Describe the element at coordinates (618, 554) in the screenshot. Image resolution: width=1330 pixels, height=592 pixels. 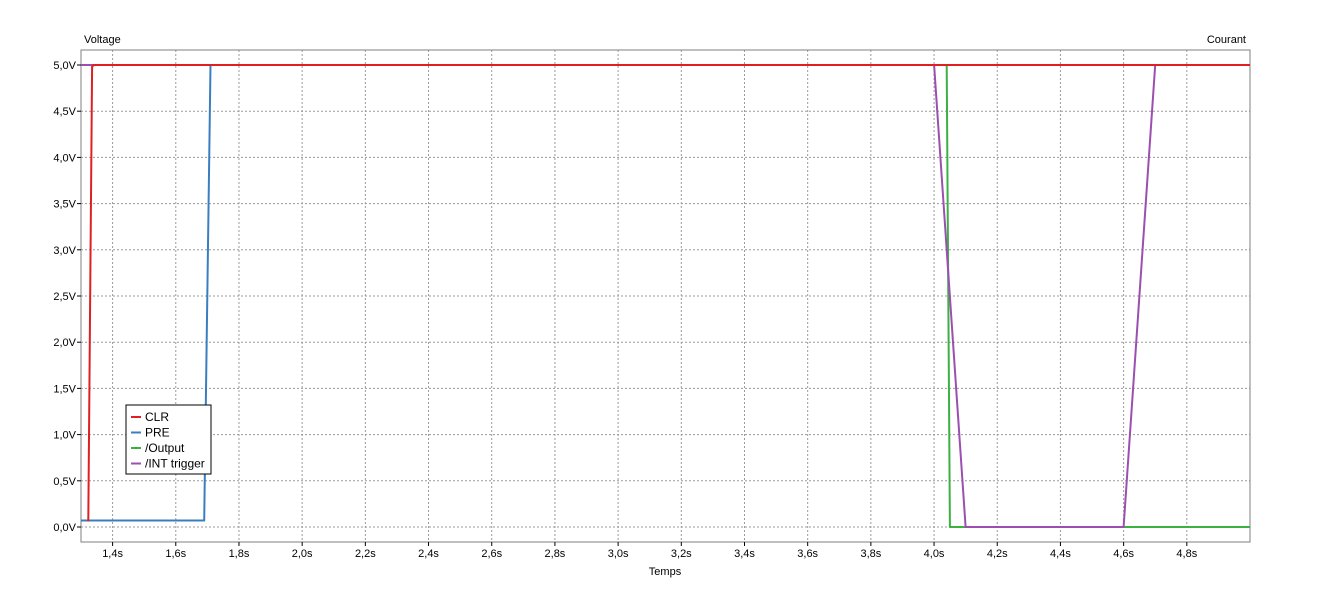
I see `x-tick-label: 3,0s` at that location.